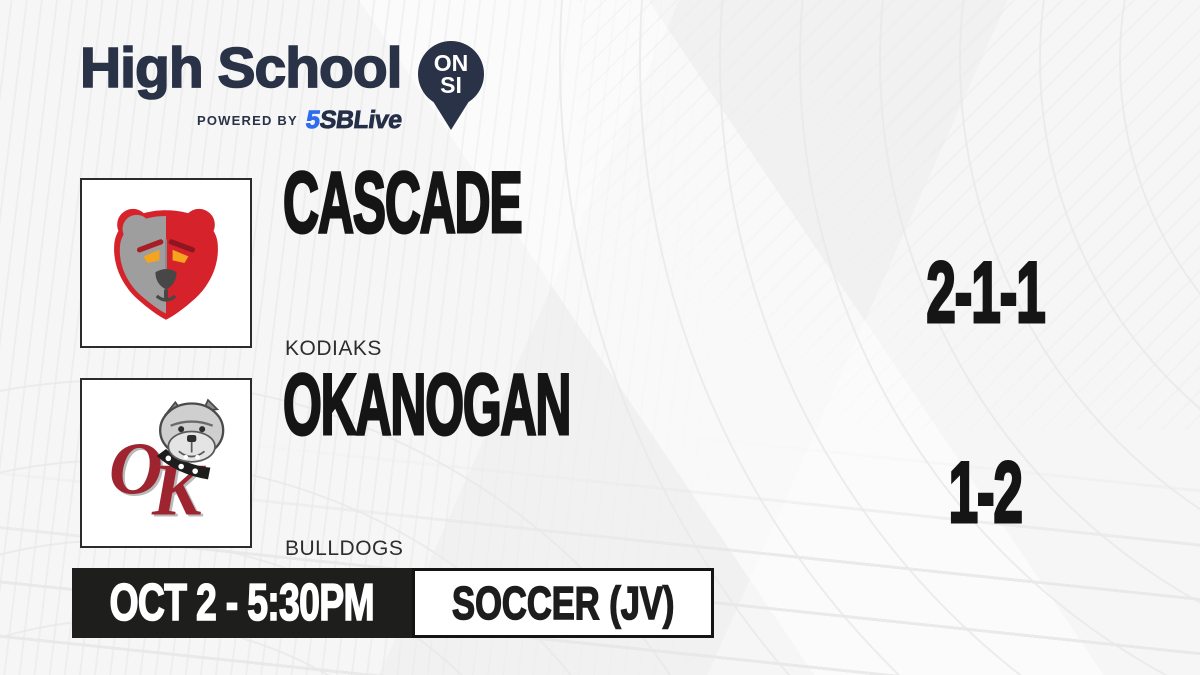 Image resolution: width=1200 pixels, height=675 pixels. I want to click on brand-header: High School ON SI, so click(283, 84).